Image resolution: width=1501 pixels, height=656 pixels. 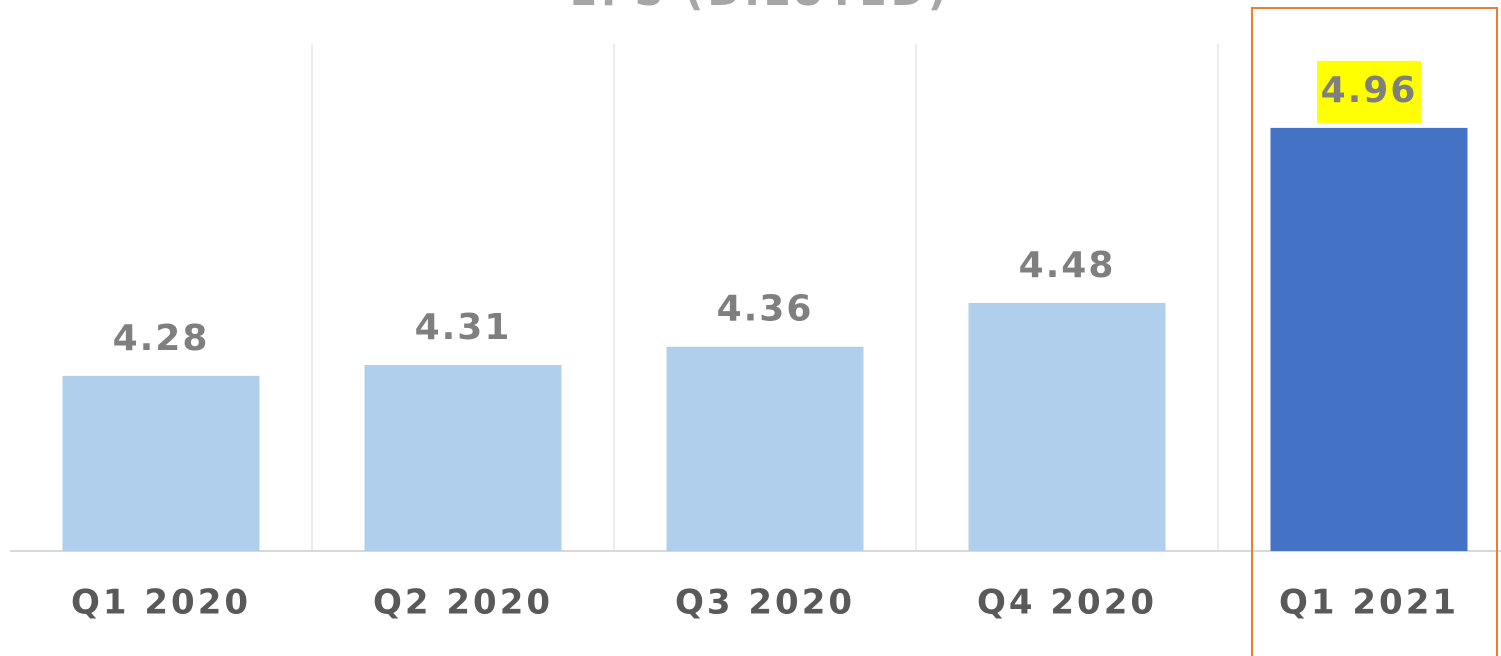 What do you see at coordinates (1067, 603) in the screenshot?
I see `x-tick-label: Q4 2020` at bounding box center [1067, 603].